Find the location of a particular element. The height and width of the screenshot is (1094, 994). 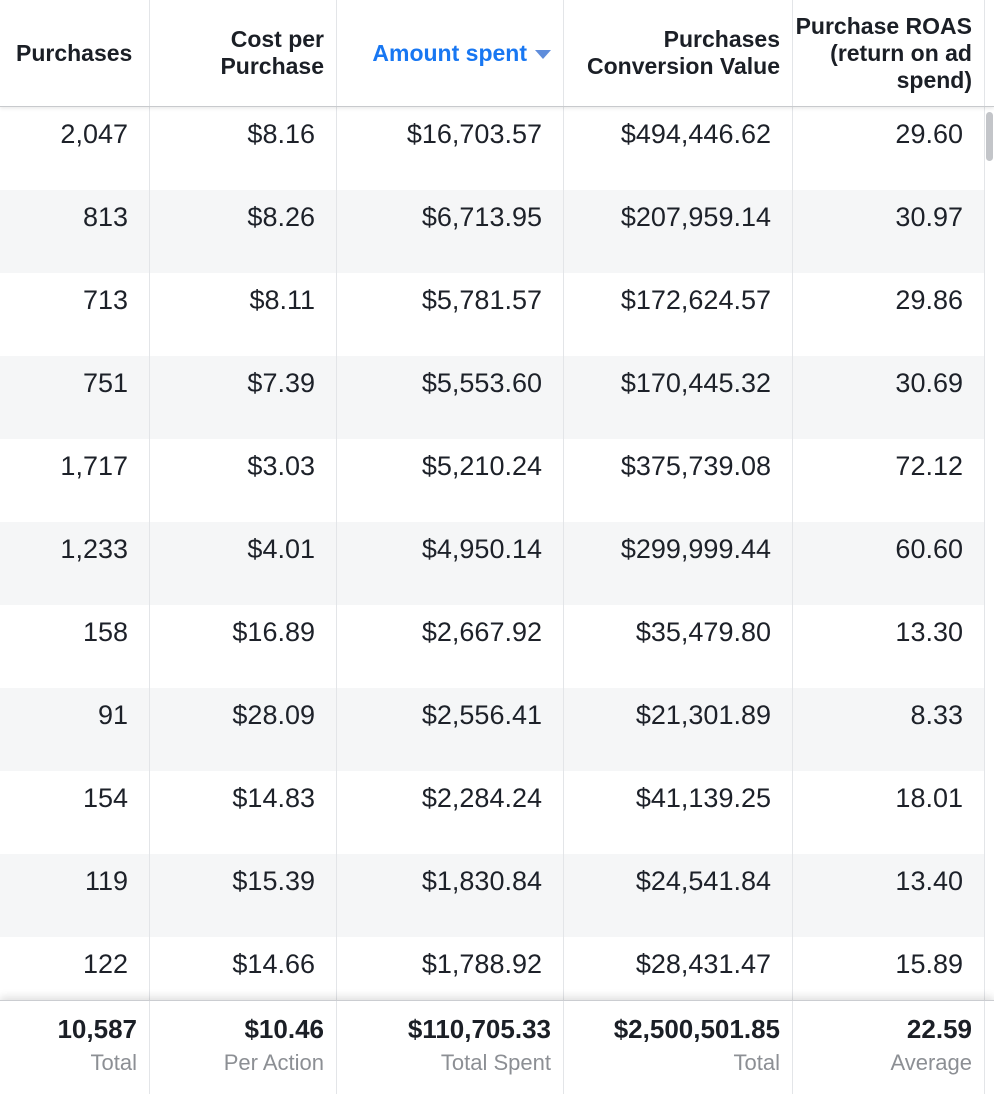

cell-purchases: 119 is located at coordinates (75, 895).